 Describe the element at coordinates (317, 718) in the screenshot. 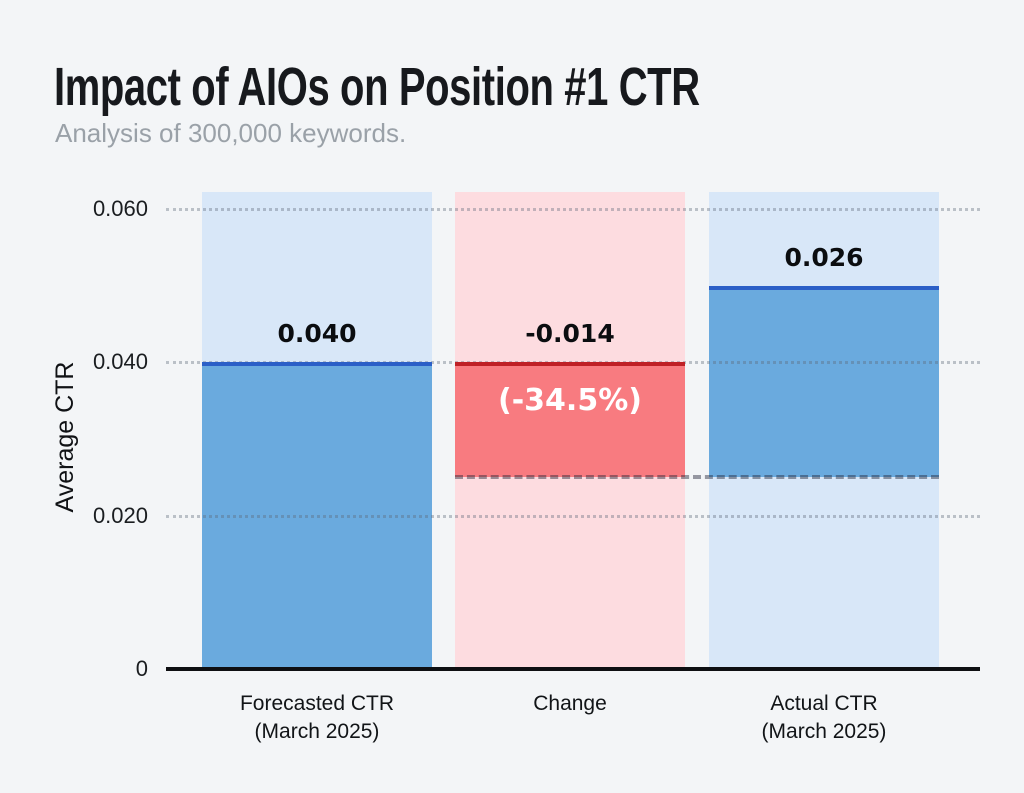

I see `x-tick-forecasted-ctr: Forecasted CTR (March 2025)` at that location.